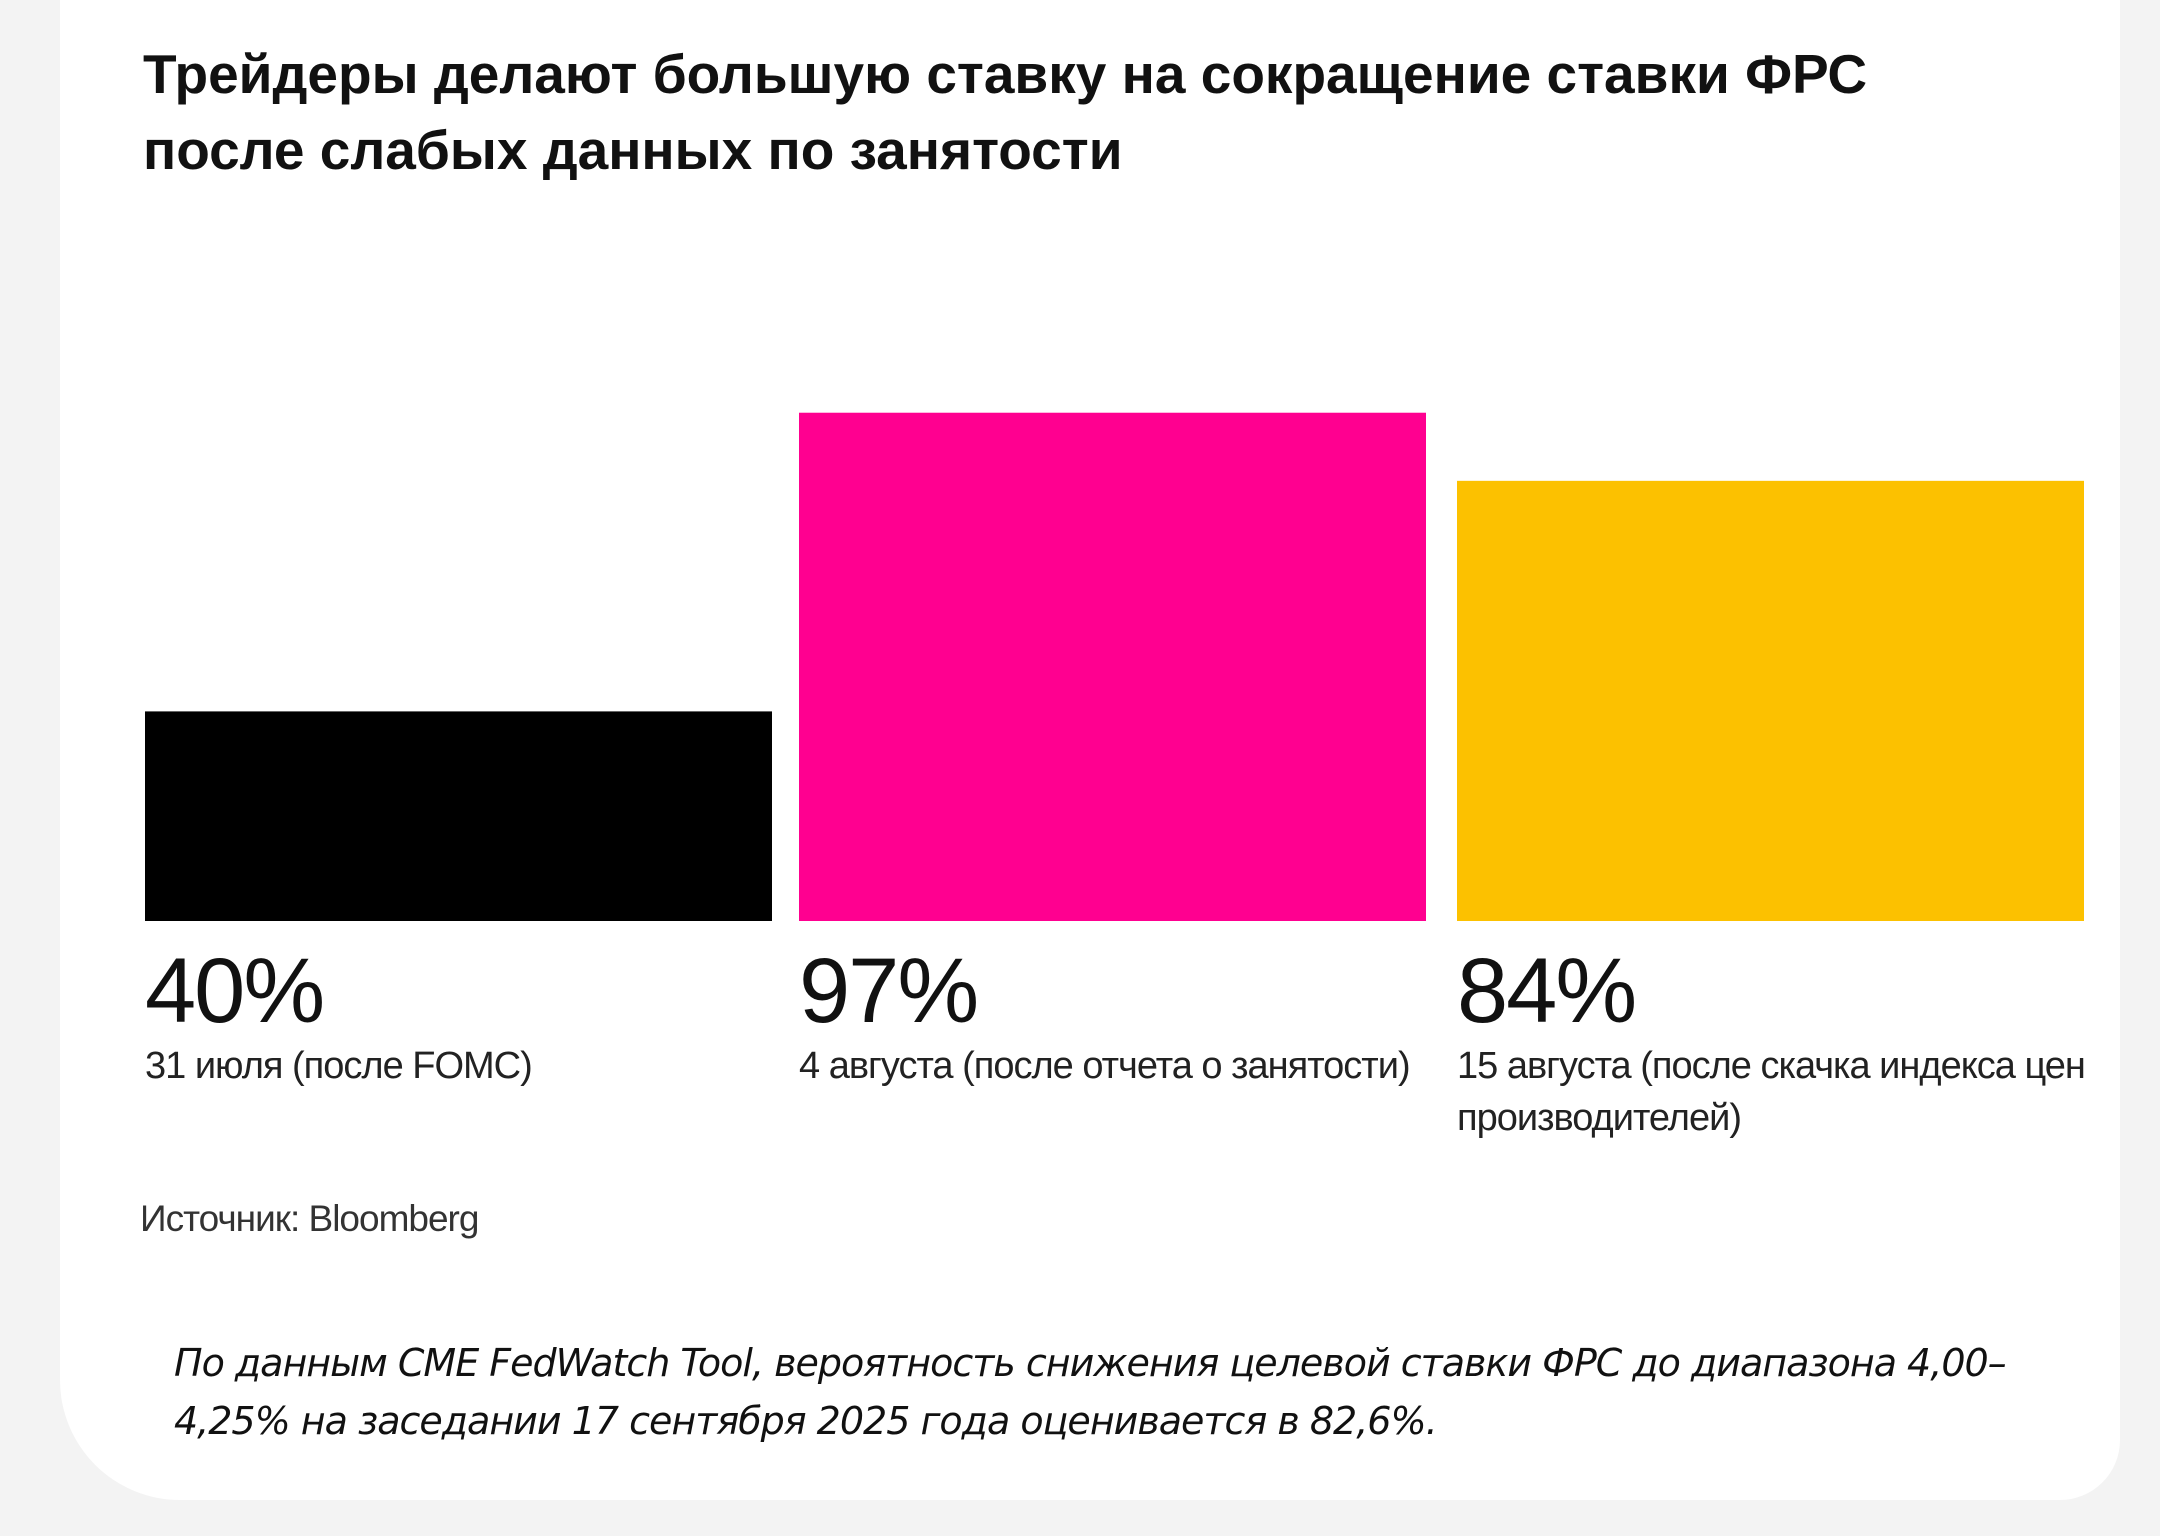 Image resolution: width=2160 pixels, height=1536 pixels. I want to click on category-label: 31 июля (после FOMC), so click(339, 1066).